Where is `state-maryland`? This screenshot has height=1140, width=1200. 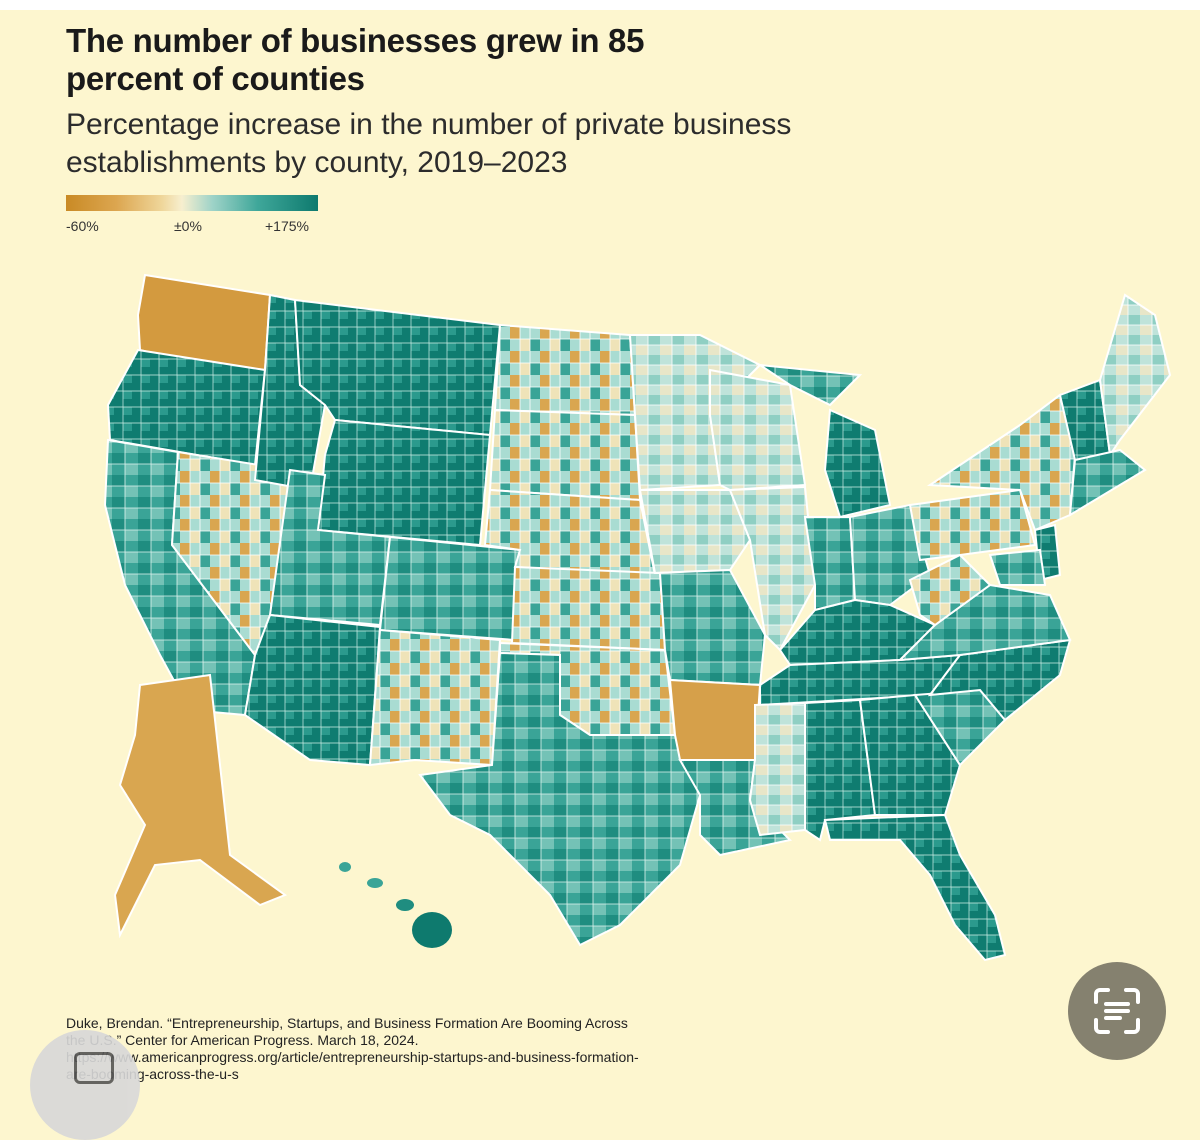 state-maryland is located at coordinates (1017, 567).